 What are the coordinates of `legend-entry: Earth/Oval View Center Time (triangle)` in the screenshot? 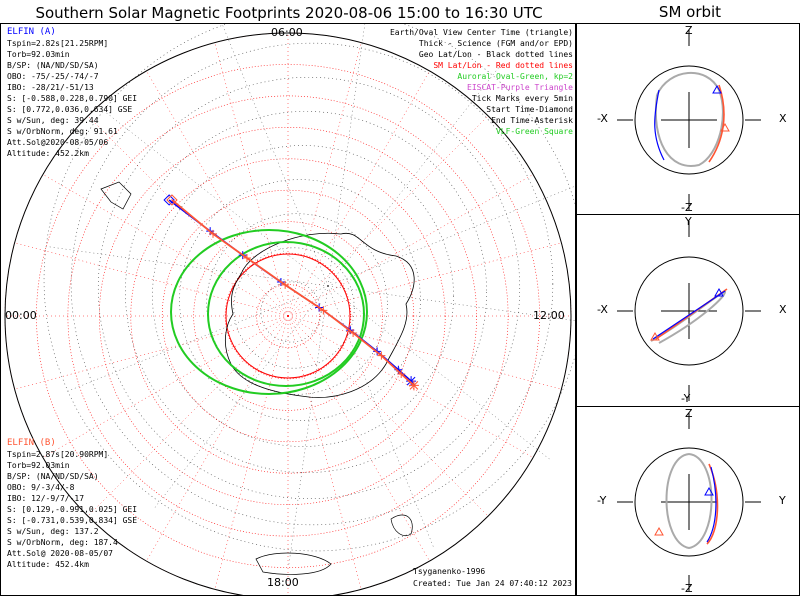 It's located at (481, 32).